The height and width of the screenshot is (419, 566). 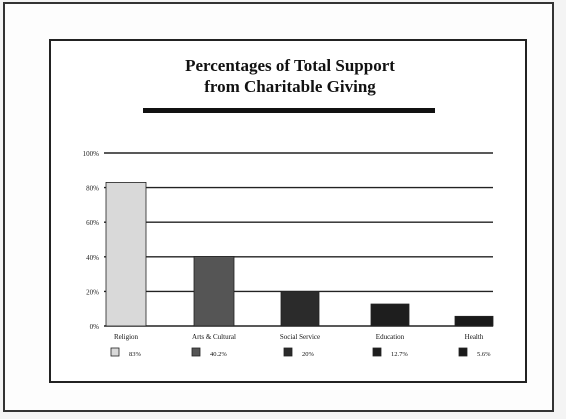 What do you see at coordinates (214, 337) in the screenshot?
I see `category-label: Arts & Cultural` at bounding box center [214, 337].